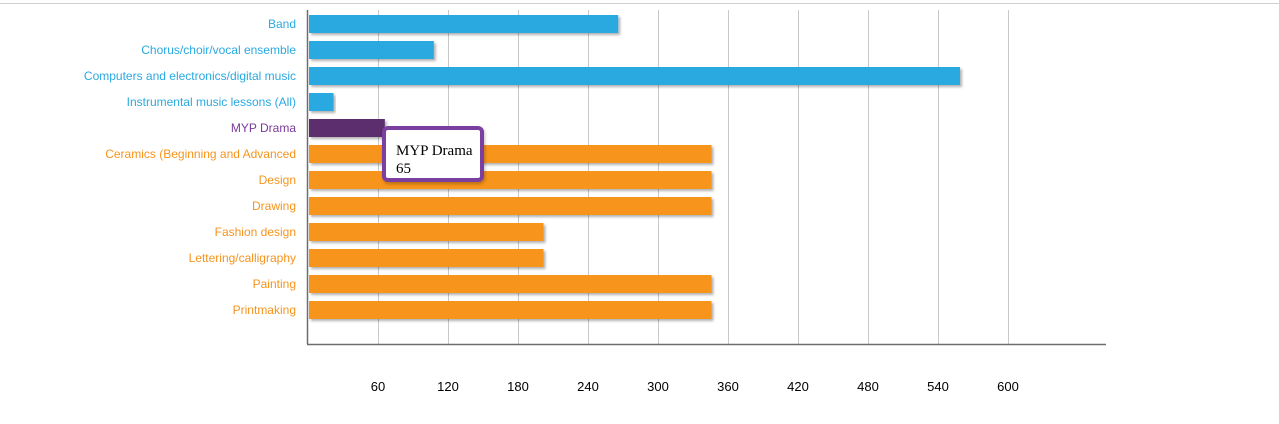  What do you see at coordinates (728, 386) in the screenshot?
I see `x-tick-label: 360` at bounding box center [728, 386].